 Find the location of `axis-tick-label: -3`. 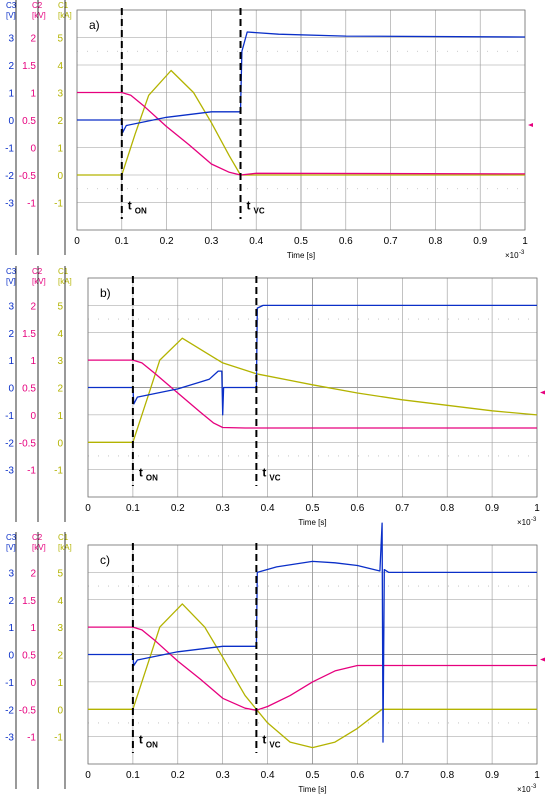

axis-tick-label: -3 is located at coordinates (9, 738).